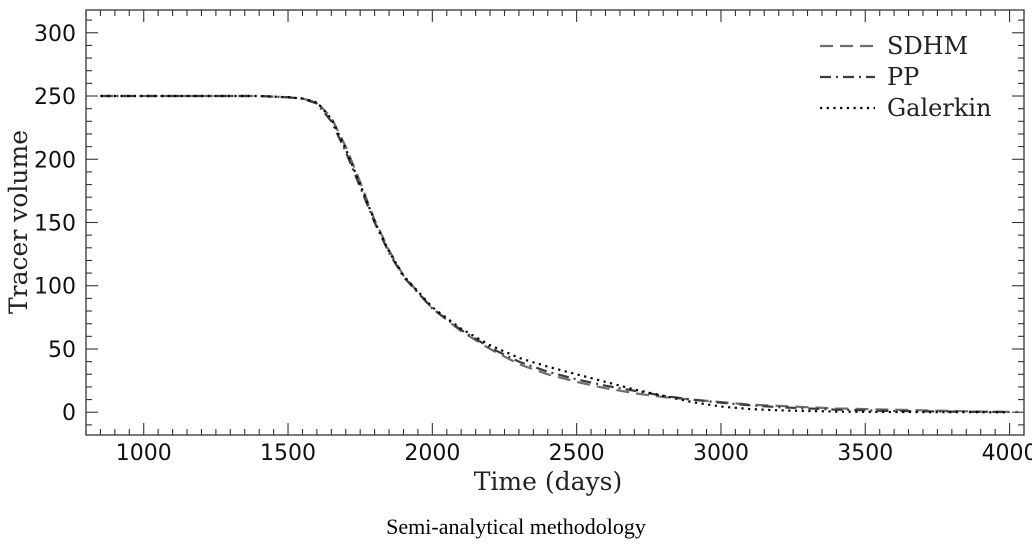  Describe the element at coordinates (69, 413) in the screenshot. I see `y-tick-label: 0` at that location.